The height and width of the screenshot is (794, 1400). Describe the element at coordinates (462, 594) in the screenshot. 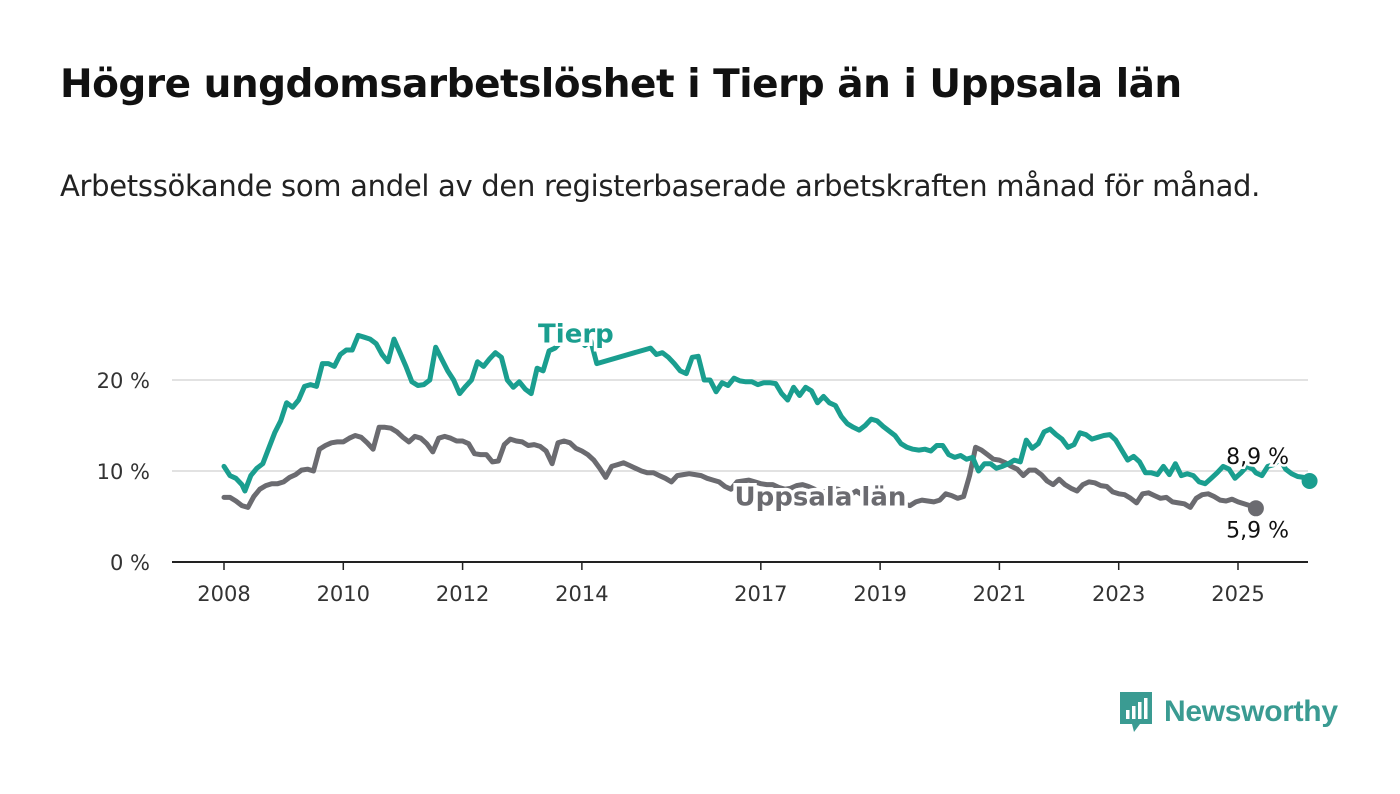

I see `x-tick-label: 2012` at that location.